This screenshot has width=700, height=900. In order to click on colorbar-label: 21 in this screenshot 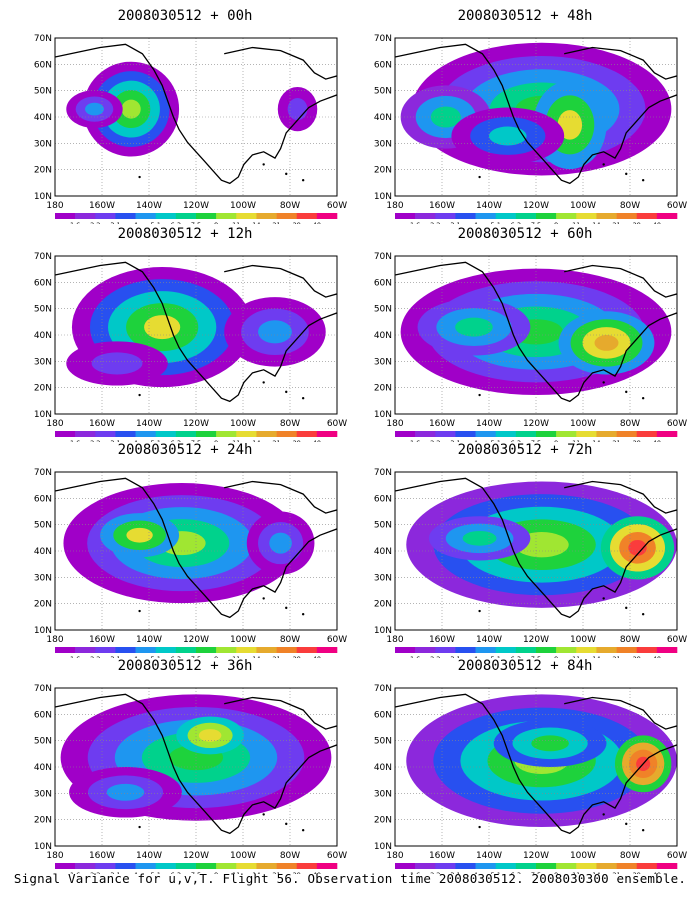, I will do `click(276, 656)`.